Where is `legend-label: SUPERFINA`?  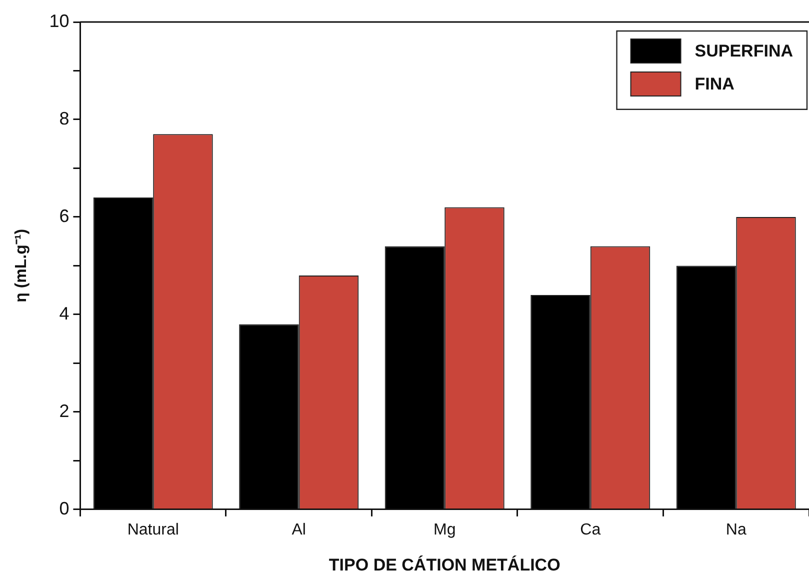 legend-label: SUPERFINA is located at coordinates (744, 51).